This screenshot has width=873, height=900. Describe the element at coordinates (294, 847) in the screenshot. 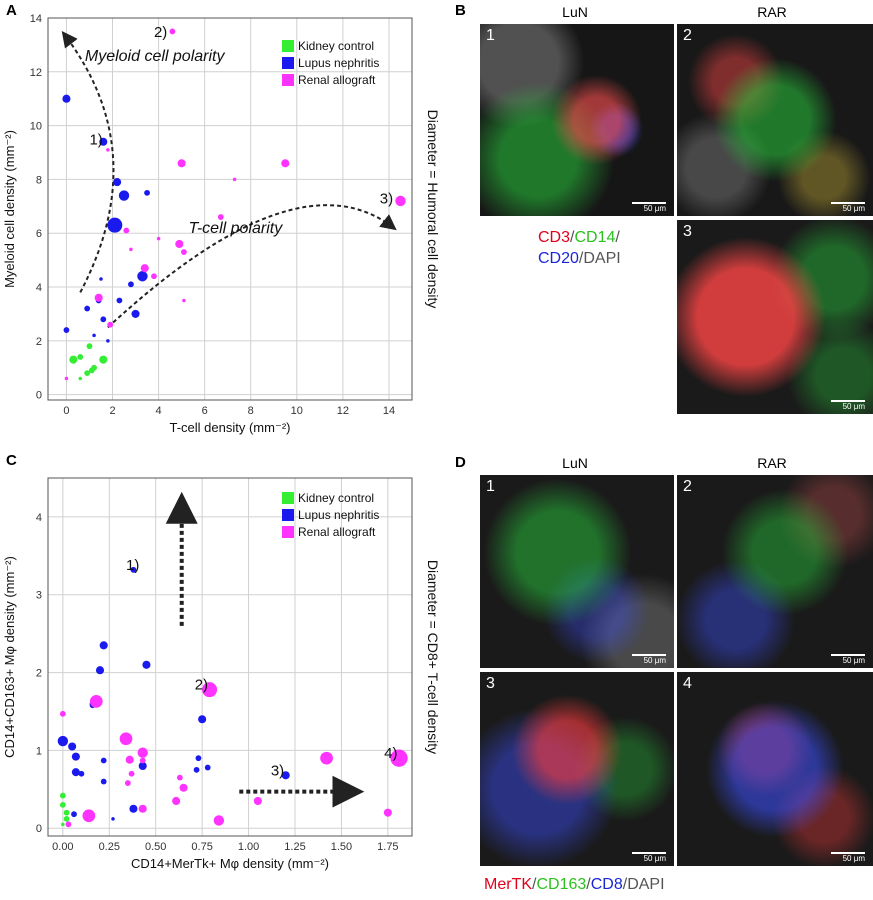

I see `x-tick-label: 1.25` at that location.